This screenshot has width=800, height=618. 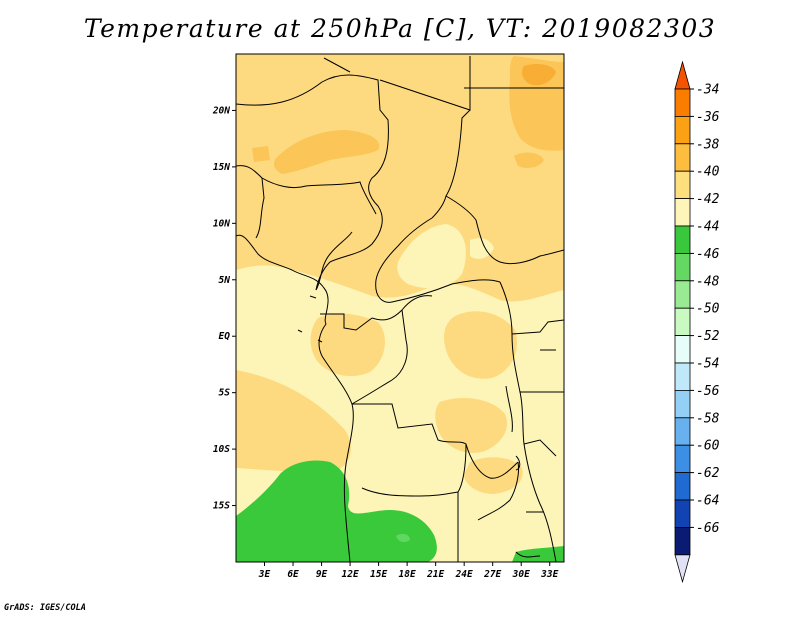 What do you see at coordinates (261, 154) in the screenshot?
I see `field-minus38-chad-small` at bounding box center [261, 154].